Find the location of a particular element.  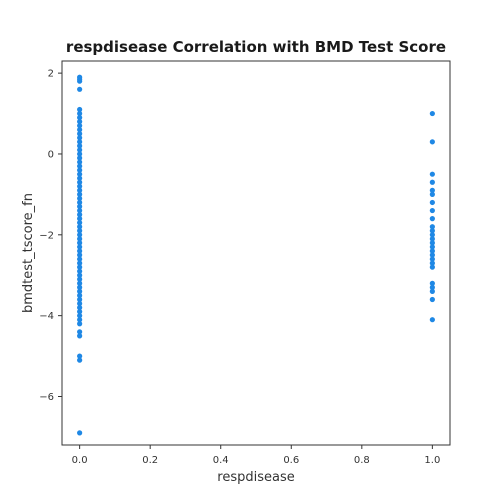

x-tick-label: 0.2 is located at coordinates (150, 460).